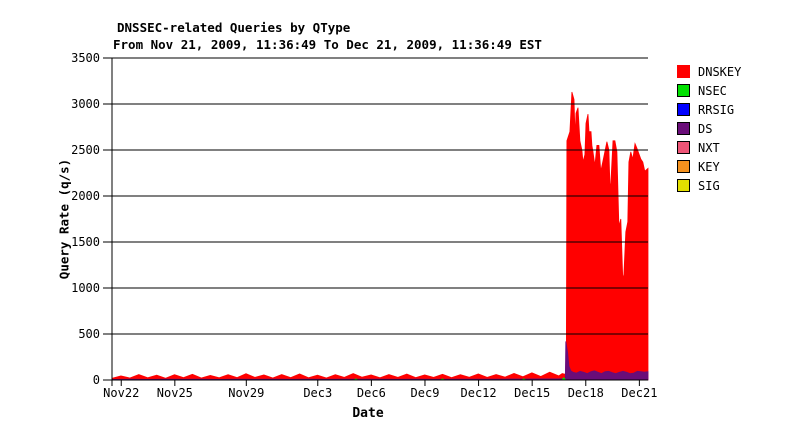 The image size is (798, 446). What do you see at coordinates (683, 71) in the screenshot?
I see `legend-swatch-dnskey` at bounding box center [683, 71].